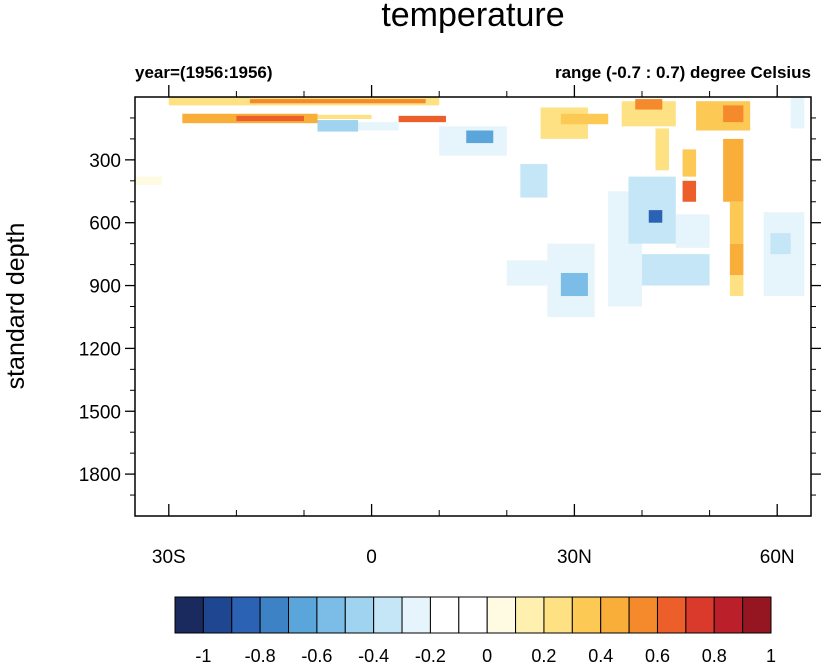  Describe the element at coordinates (771, 654) in the screenshot. I see `colorbar-label: 1` at that location.